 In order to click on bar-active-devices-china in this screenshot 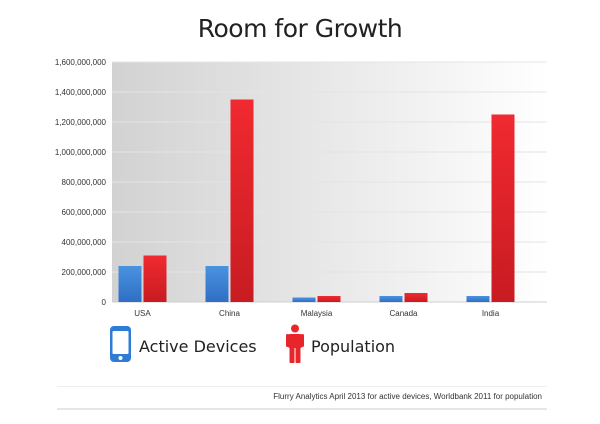, I will do `click(217, 284)`.